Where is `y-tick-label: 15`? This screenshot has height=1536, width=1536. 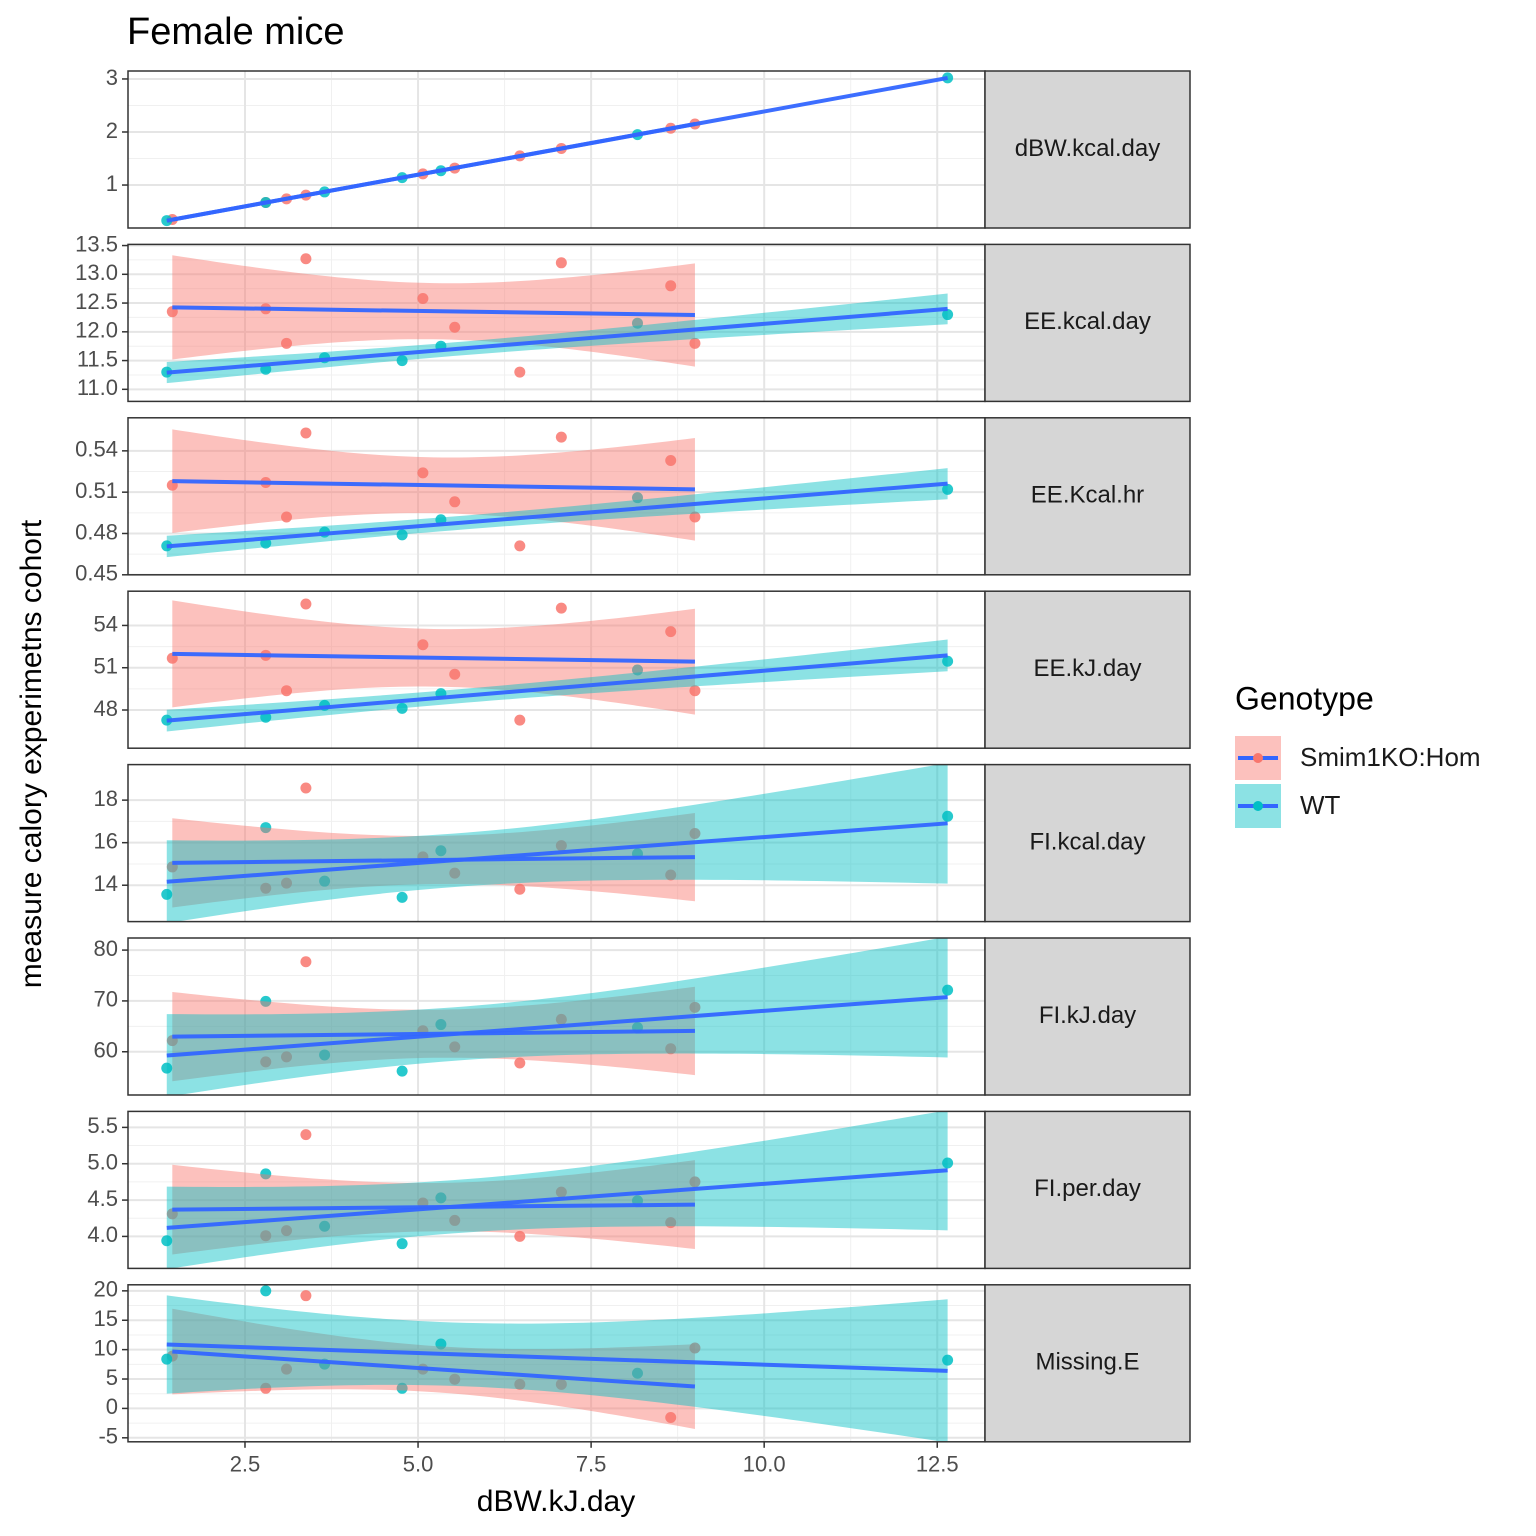
y-tick-label: 15 is located at coordinates (106, 1318).